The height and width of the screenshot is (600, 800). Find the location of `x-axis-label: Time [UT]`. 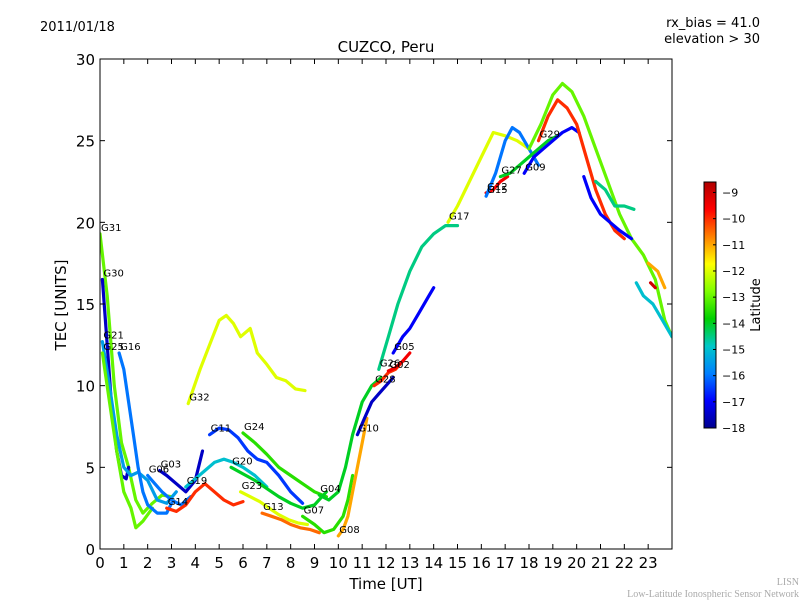

x-axis-label: Time [UT] is located at coordinates (385, 584).